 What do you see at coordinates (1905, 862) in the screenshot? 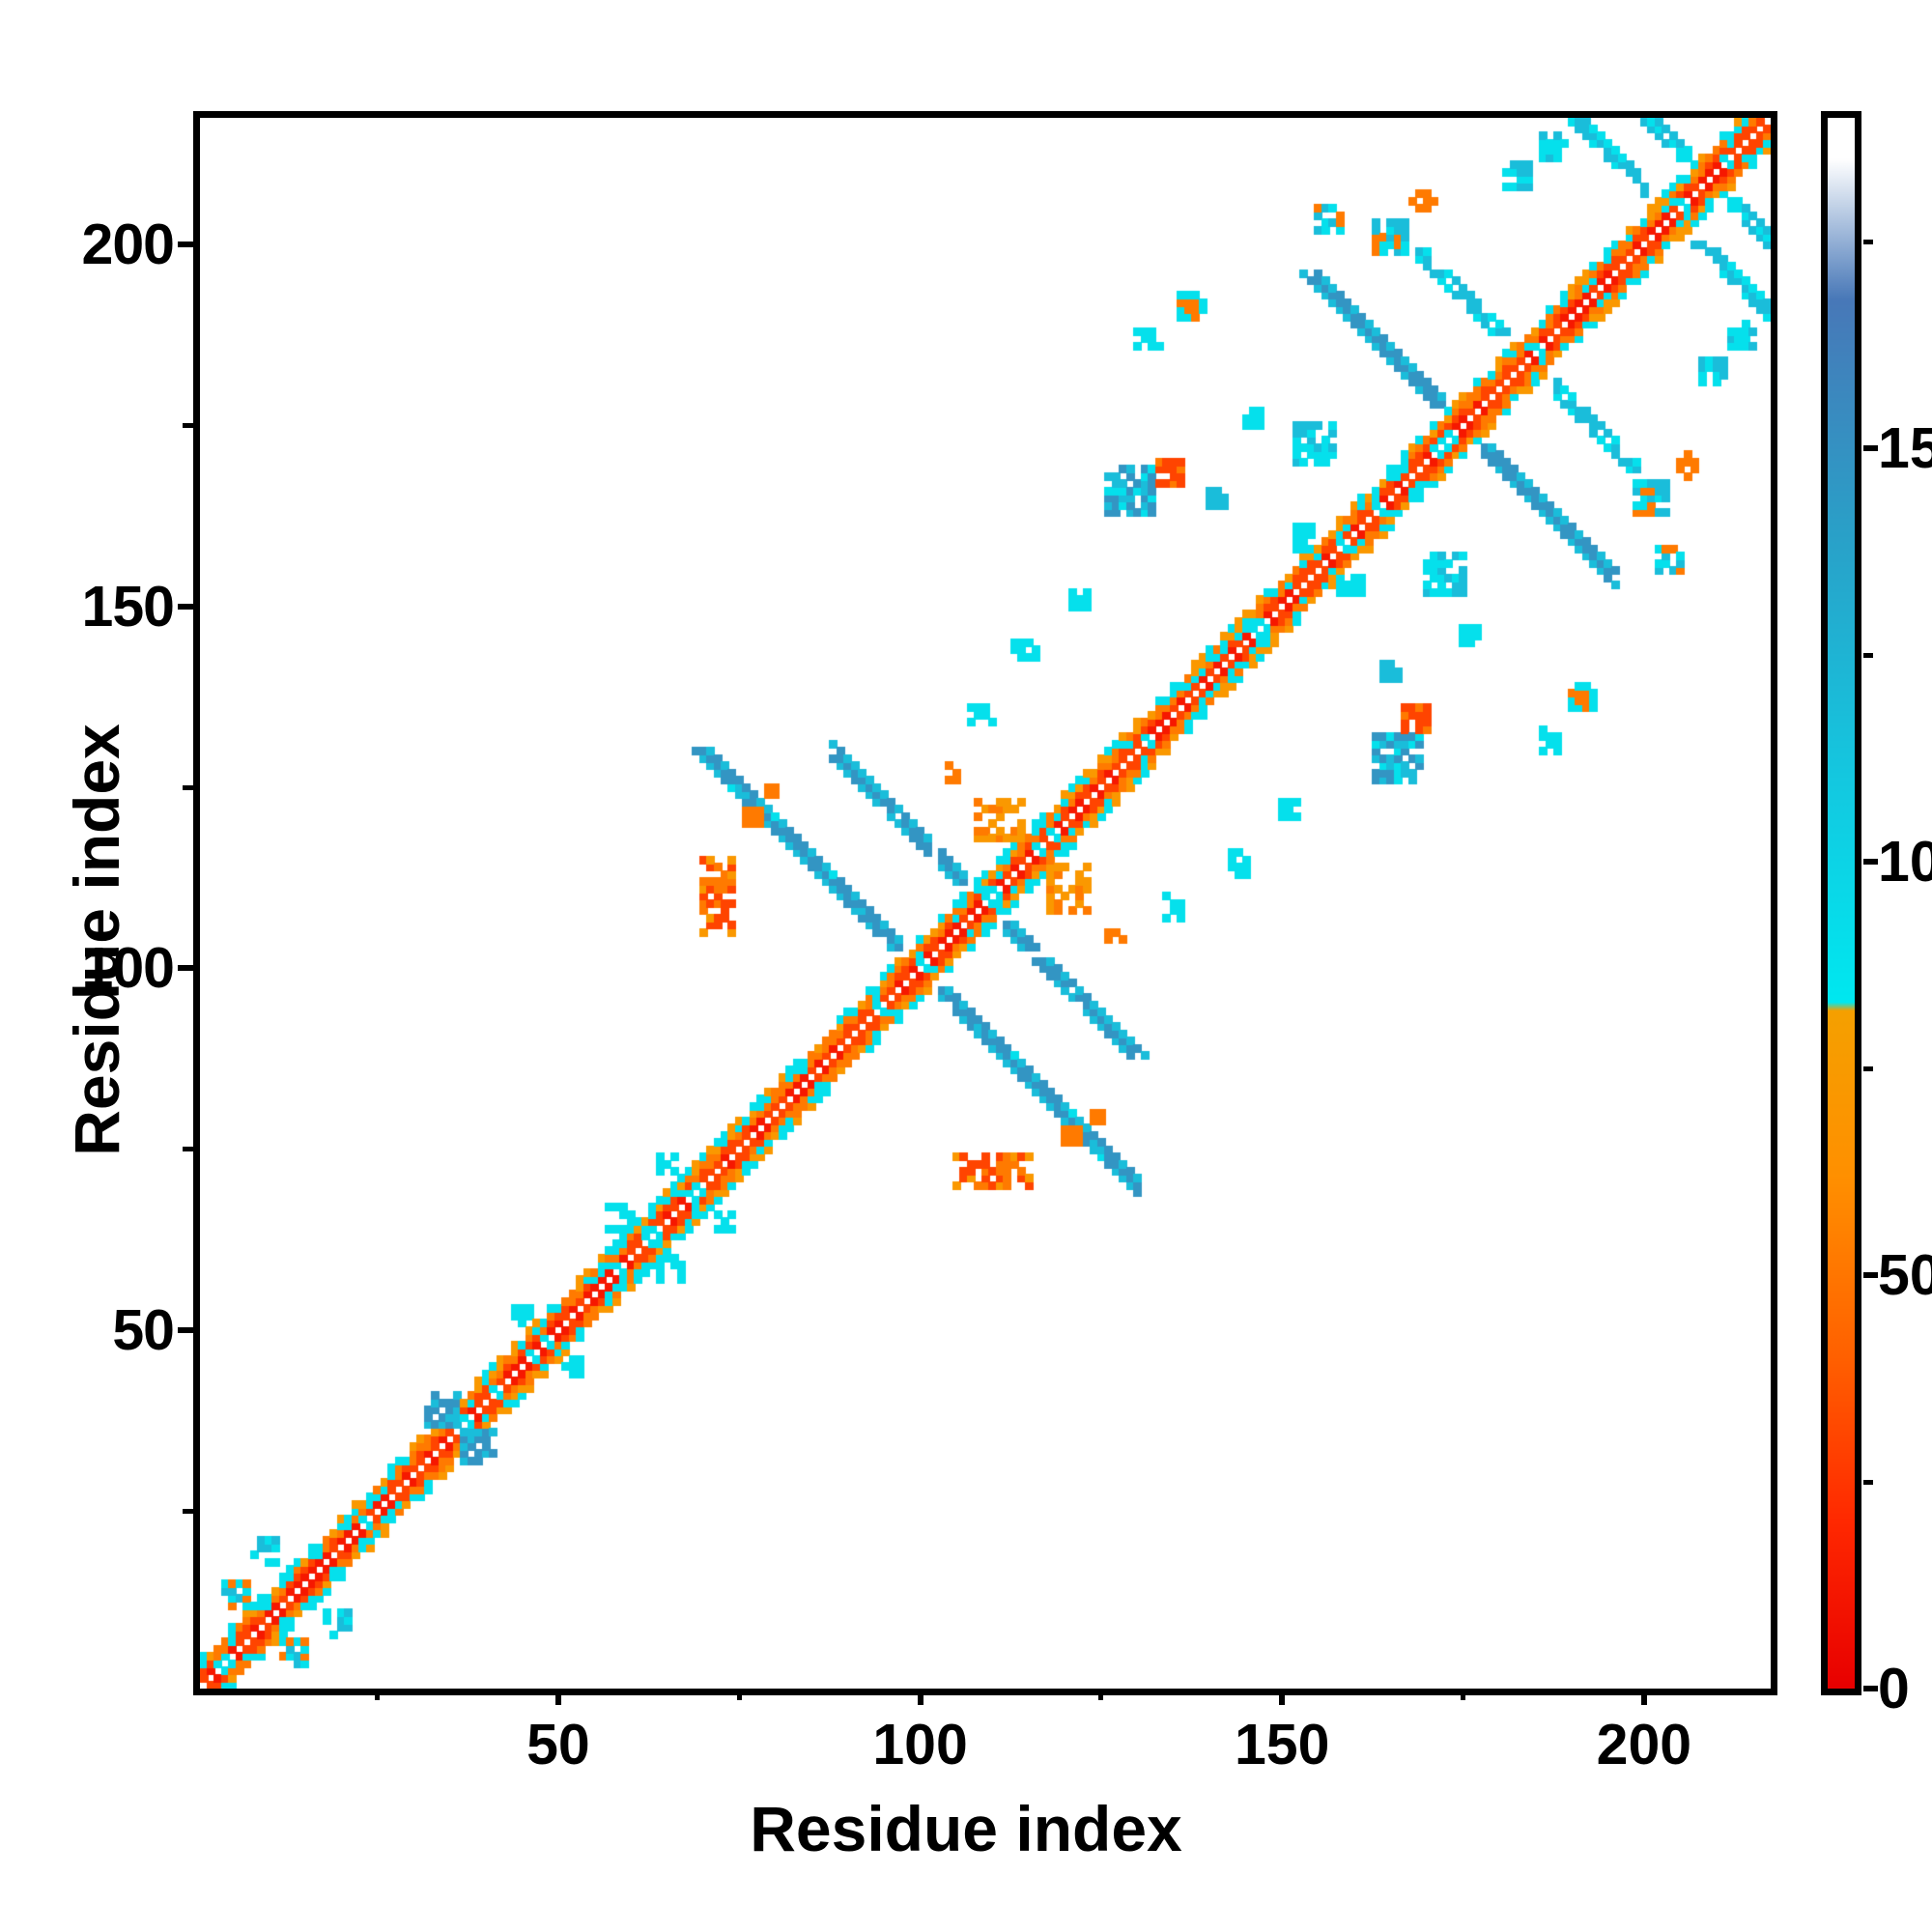
I see `colorbar-tick-label: 100` at bounding box center [1905, 862].